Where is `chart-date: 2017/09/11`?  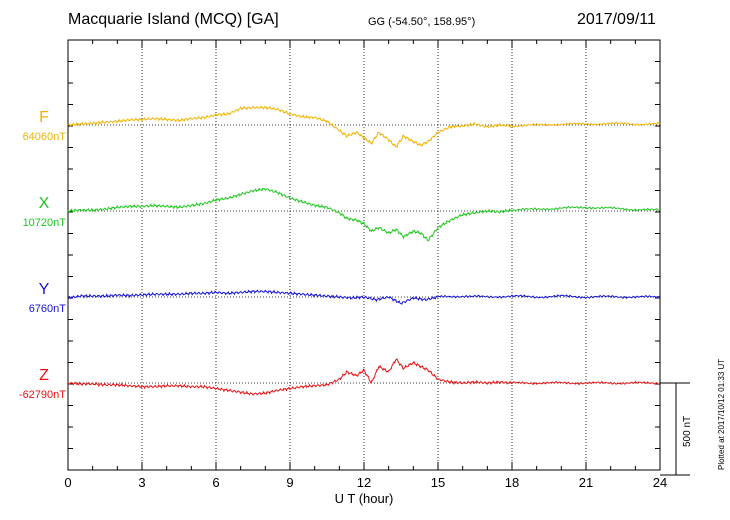
chart-date: 2017/09/11 is located at coordinates (616, 19).